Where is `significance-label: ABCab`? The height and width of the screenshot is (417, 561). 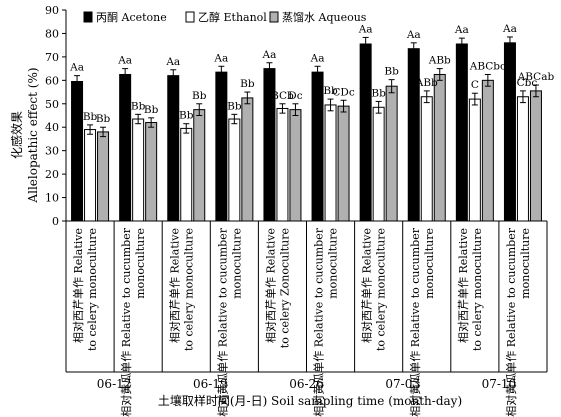
significance-label: ABCab is located at coordinates (536, 77).